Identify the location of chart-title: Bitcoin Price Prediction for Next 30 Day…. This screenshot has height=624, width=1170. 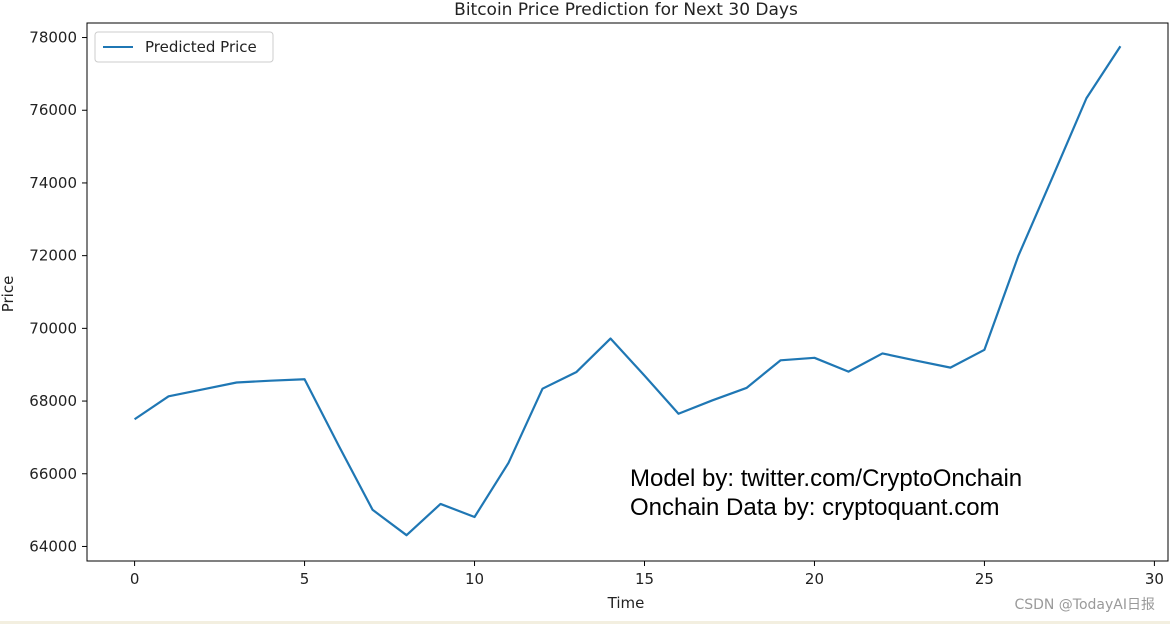
(626, 10).